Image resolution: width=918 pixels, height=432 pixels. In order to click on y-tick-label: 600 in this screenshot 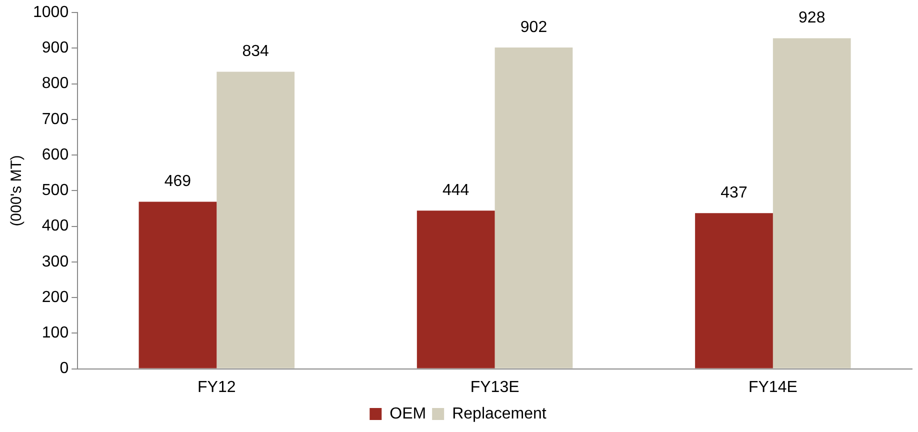, I will do `click(55, 155)`.